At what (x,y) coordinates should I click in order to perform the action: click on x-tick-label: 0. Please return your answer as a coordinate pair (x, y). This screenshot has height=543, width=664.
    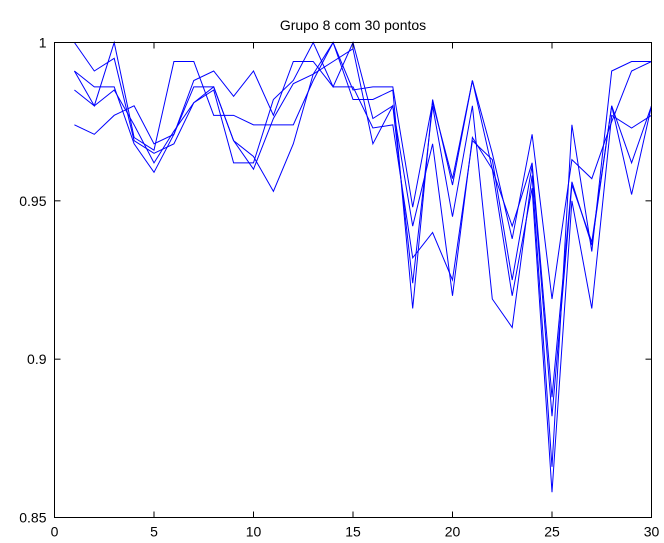
    Looking at the image, I should click on (55, 532).